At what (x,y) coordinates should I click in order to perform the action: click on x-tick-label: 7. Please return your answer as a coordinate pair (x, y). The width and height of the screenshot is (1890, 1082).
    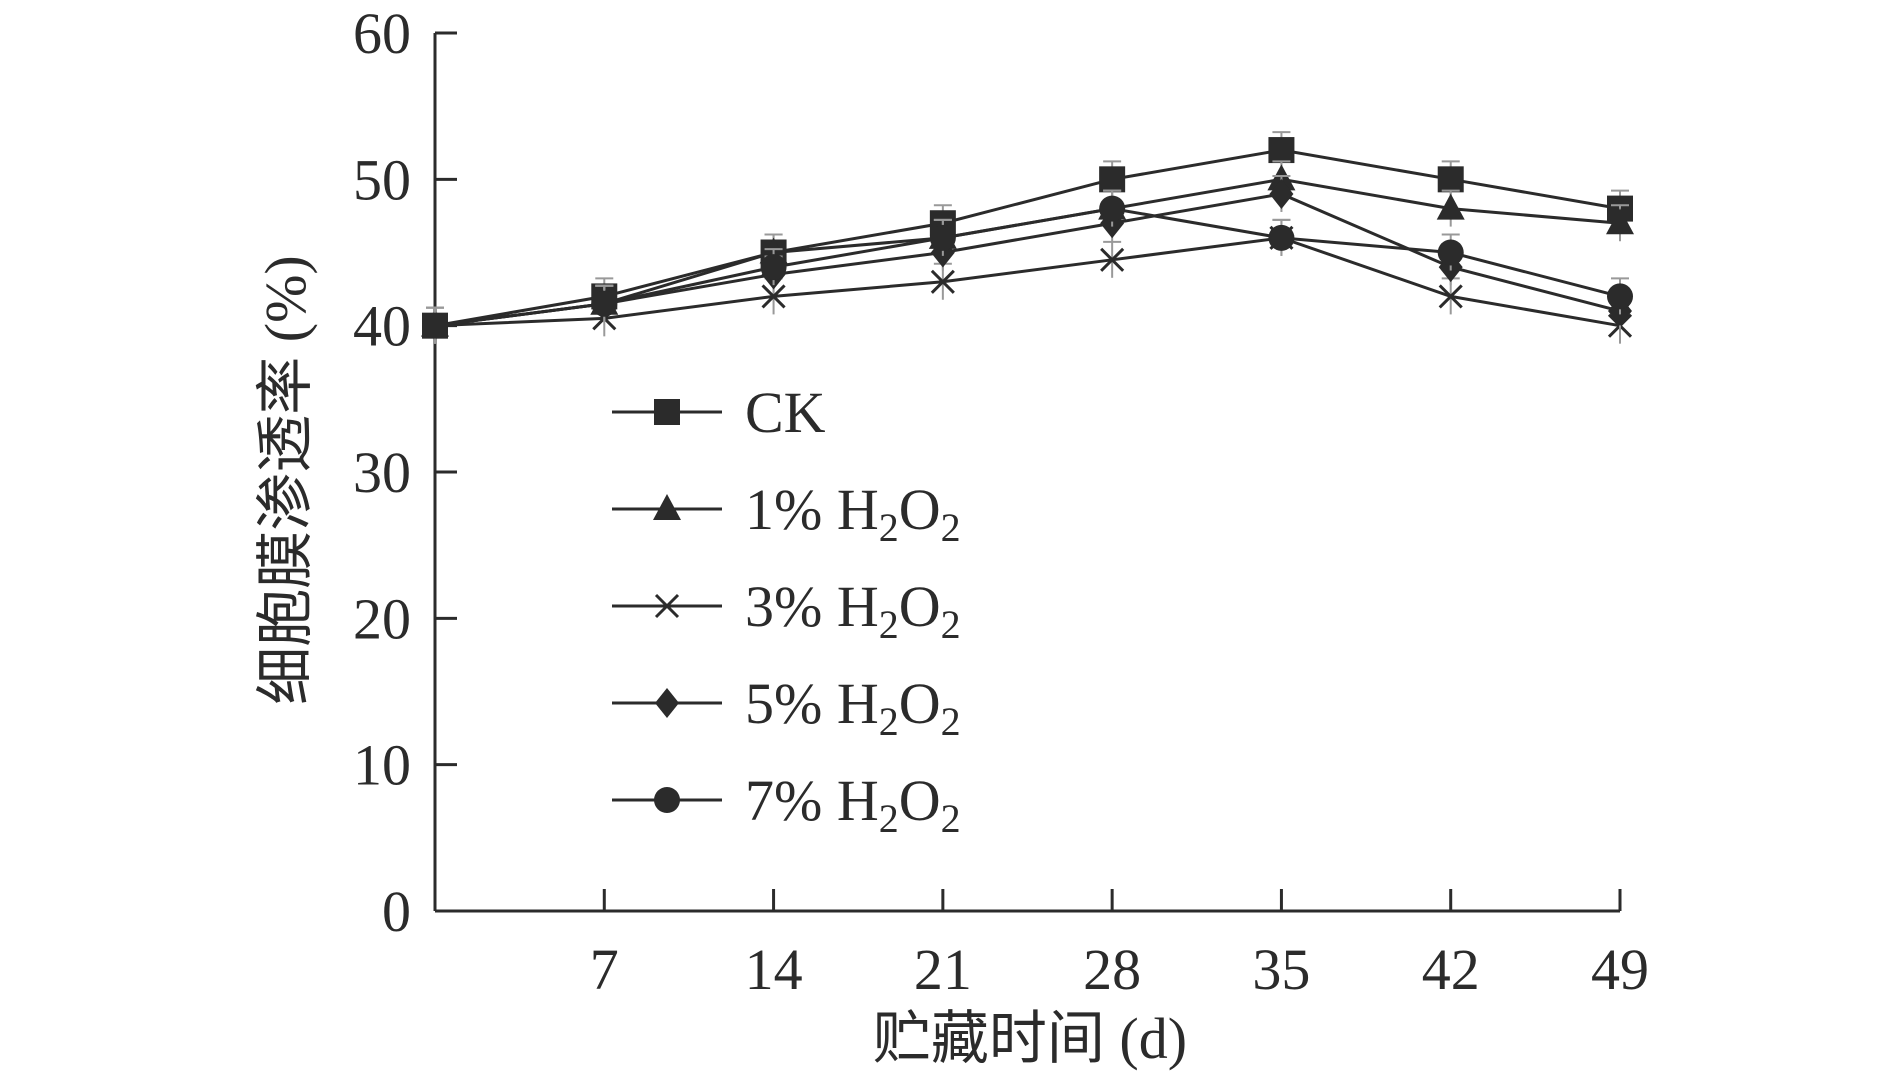
    Looking at the image, I should click on (604, 969).